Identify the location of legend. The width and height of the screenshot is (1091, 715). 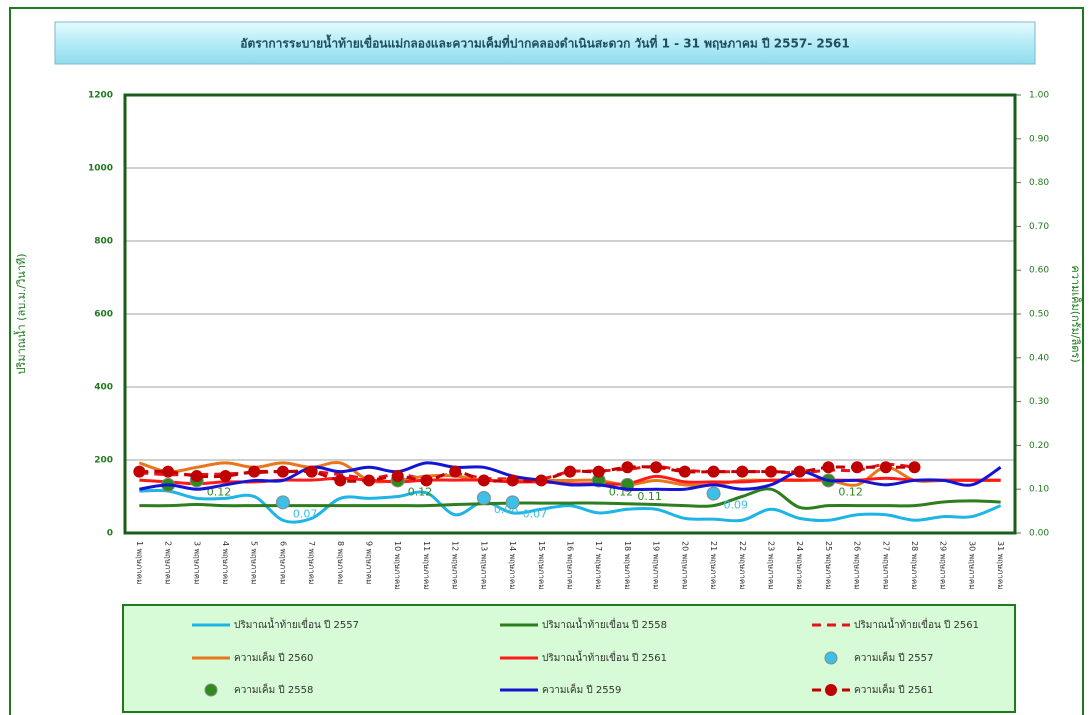
(569, 658).